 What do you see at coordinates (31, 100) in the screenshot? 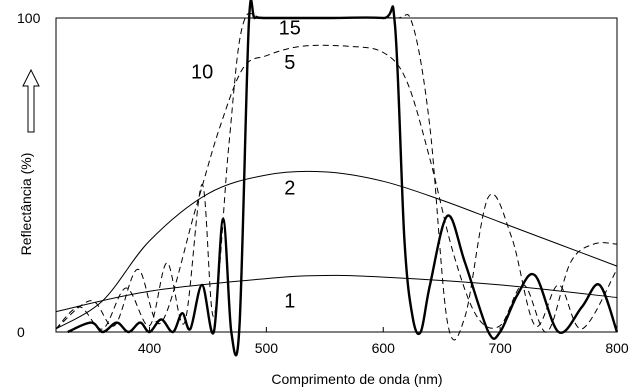
I see `up-arrow-icon` at bounding box center [31, 100].